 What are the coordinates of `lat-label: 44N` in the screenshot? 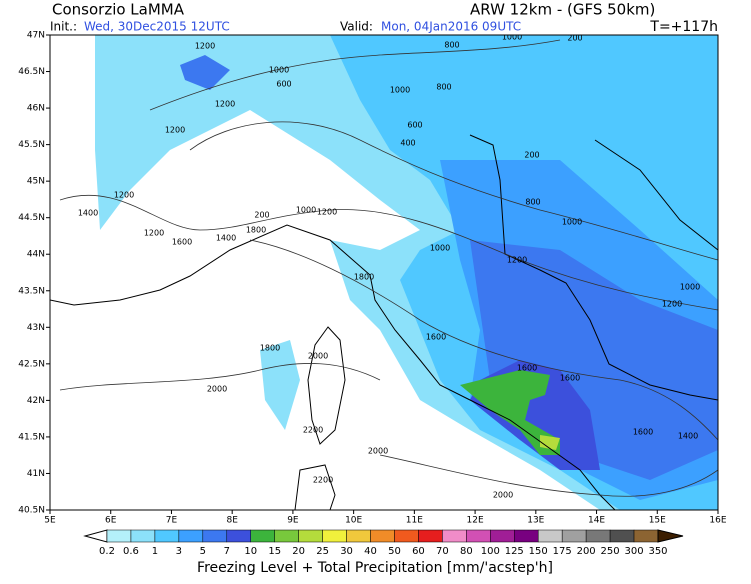 It's located at (36, 255).